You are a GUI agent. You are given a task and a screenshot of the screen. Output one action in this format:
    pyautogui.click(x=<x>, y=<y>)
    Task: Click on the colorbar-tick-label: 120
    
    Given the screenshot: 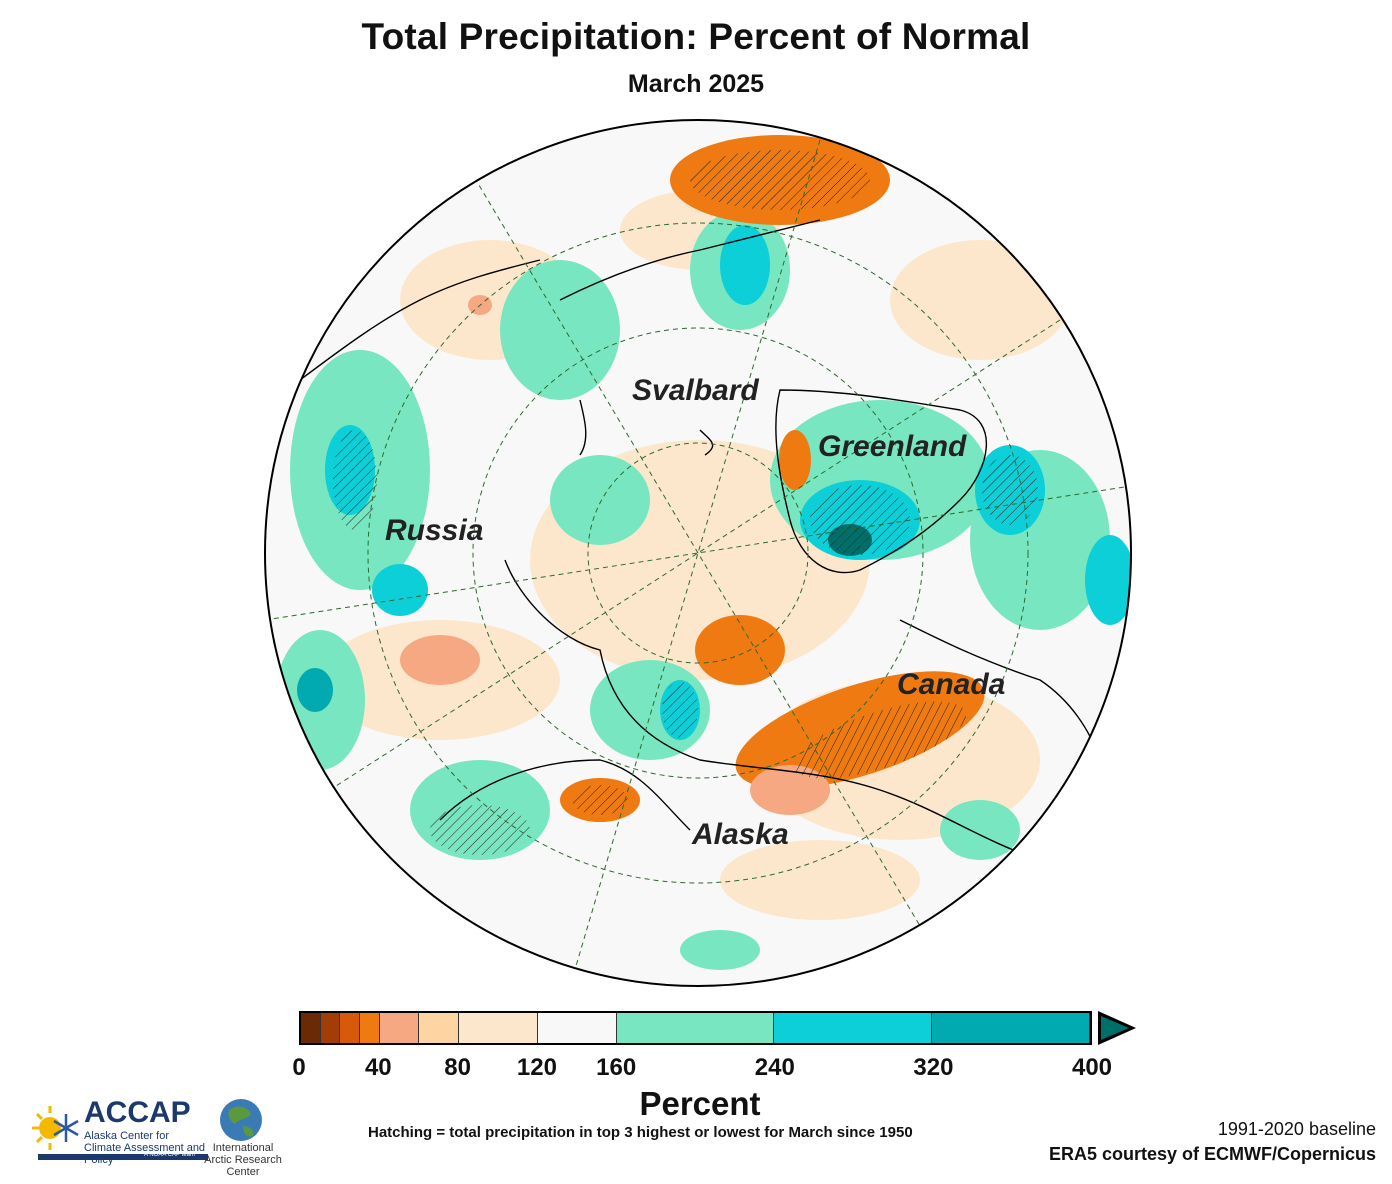 What is the action you would take?
    pyautogui.click(x=536, y=1067)
    